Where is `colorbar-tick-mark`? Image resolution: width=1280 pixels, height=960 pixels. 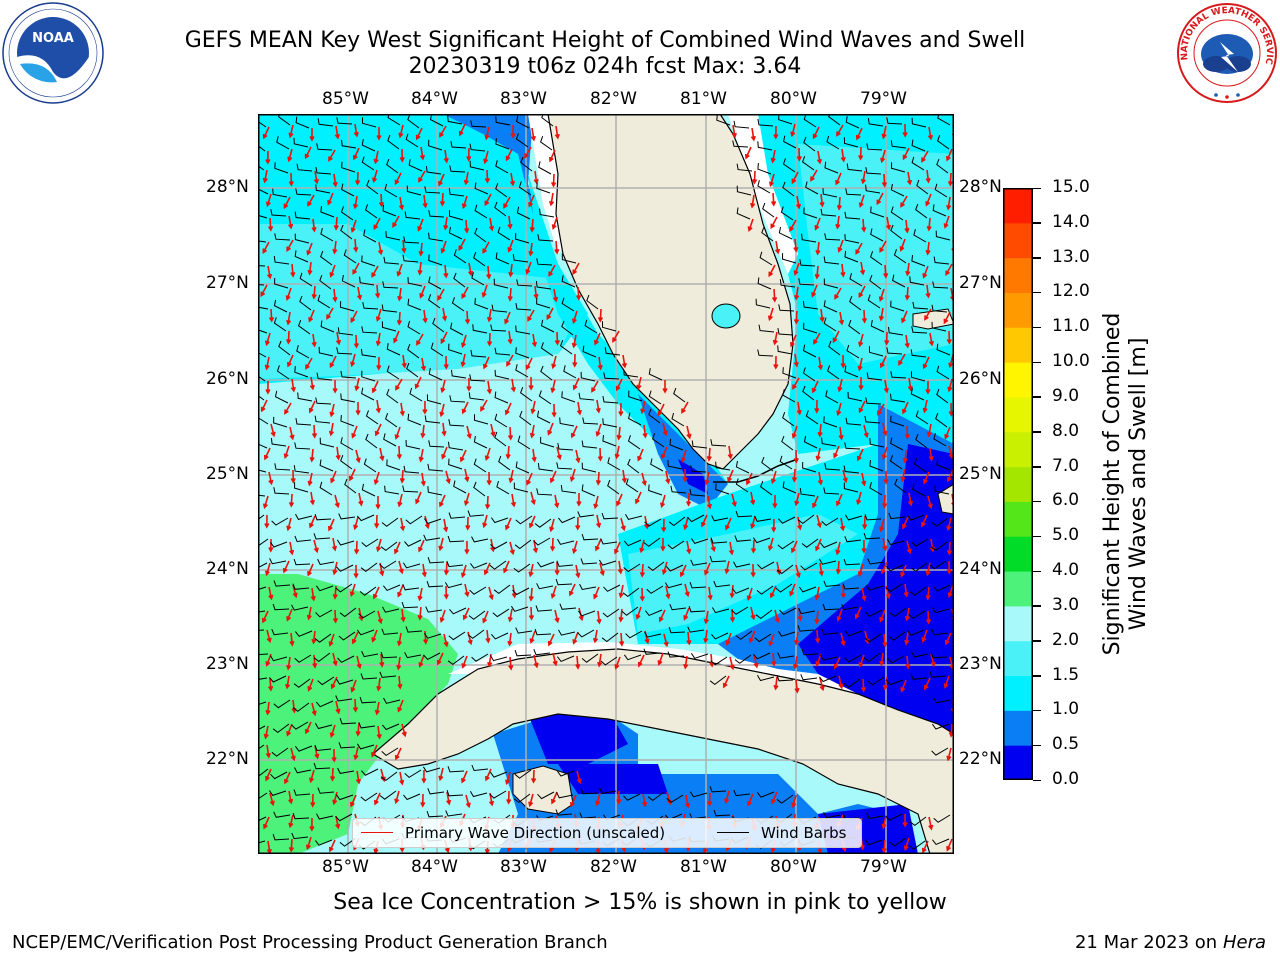 colorbar-tick-mark is located at coordinates (1037, 780).